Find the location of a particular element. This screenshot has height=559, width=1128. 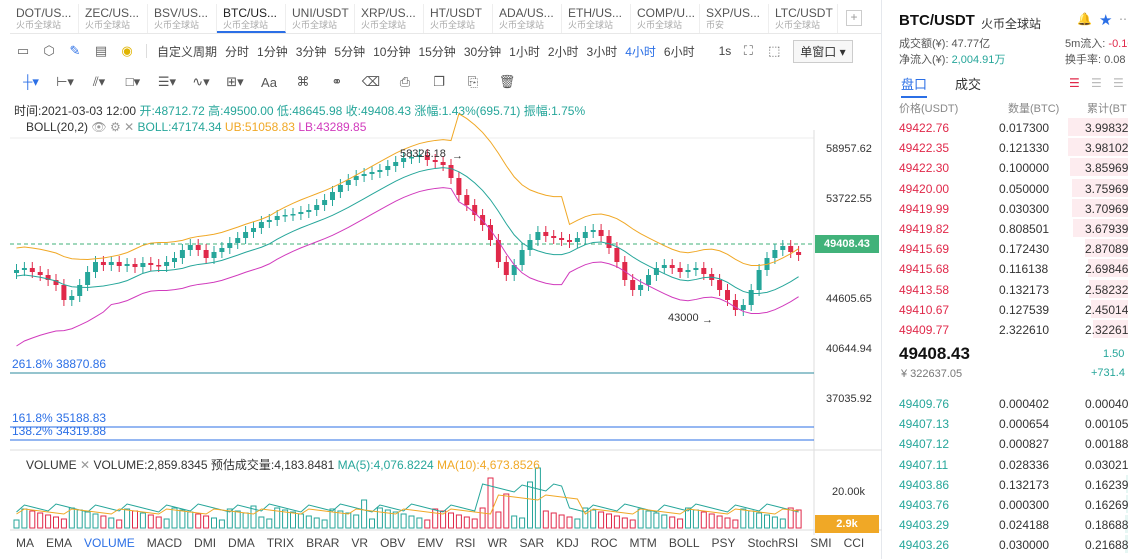

indicator-tab: SAR is located at coordinates (532, 543).